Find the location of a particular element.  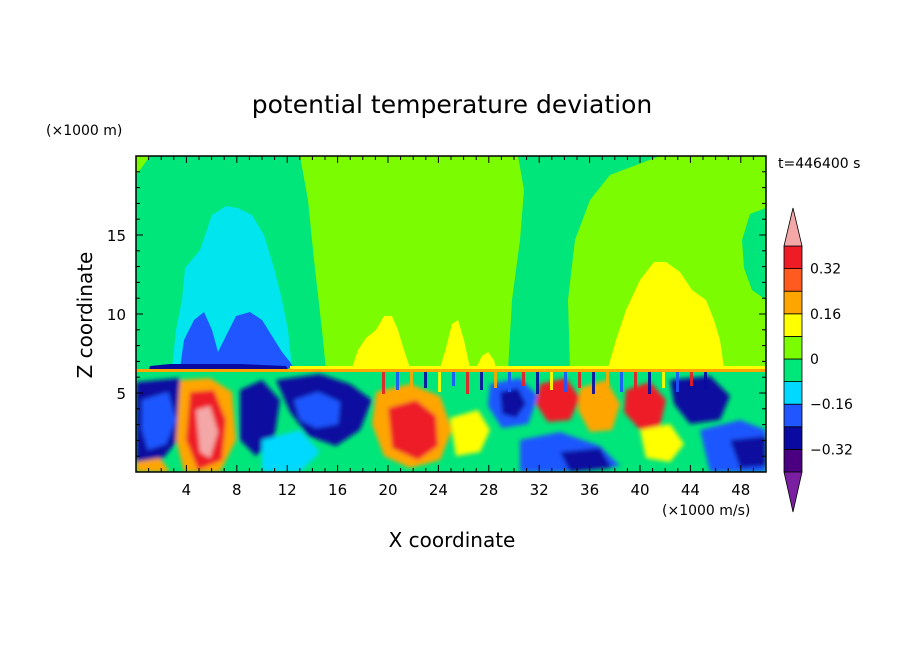

x-tick-label: 32 is located at coordinates (539, 490).